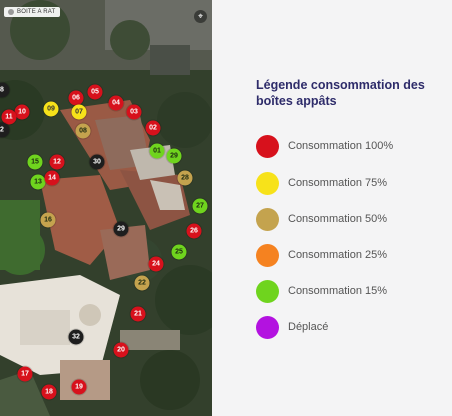 The width and height of the screenshot is (452, 416). What do you see at coordinates (134, 112) in the screenshot?
I see `bait-box-marker: 03` at bounding box center [134, 112].